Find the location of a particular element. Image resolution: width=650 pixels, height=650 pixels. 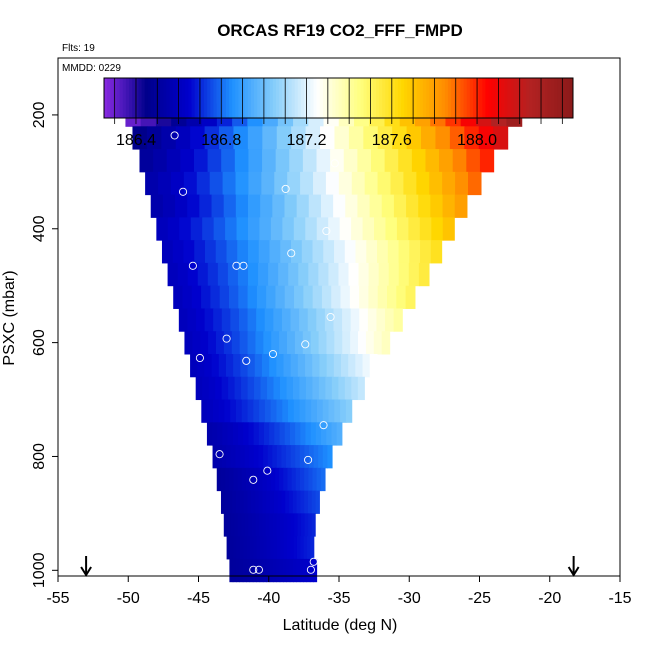

date-note: MMDD: 0229 is located at coordinates (91, 68).